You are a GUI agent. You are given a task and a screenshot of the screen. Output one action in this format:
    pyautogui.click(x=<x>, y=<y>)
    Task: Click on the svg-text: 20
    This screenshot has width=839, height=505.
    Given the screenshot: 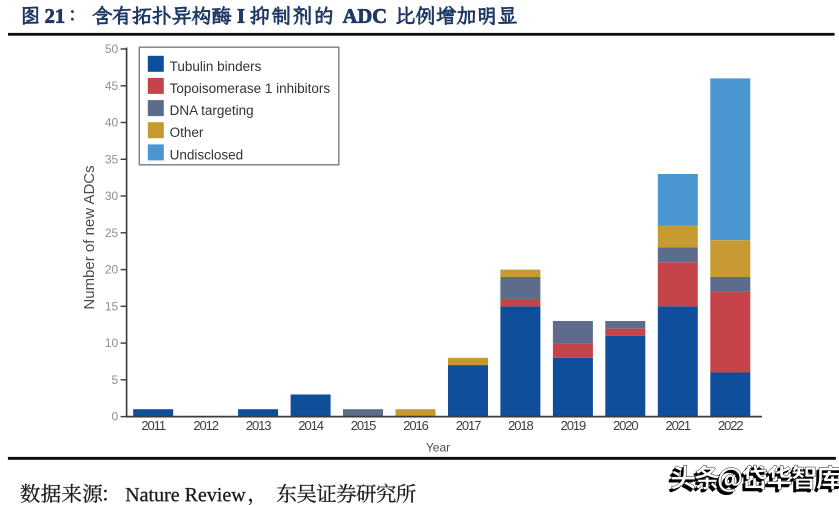 What is the action you would take?
    pyautogui.click(x=112, y=270)
    